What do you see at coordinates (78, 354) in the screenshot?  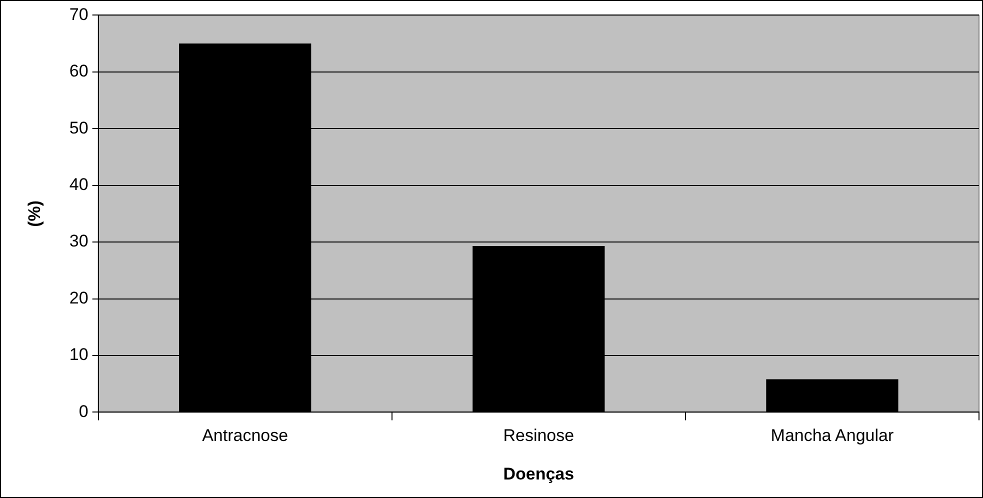 I see `y-tick-label: 10` at bounding box center [78, 354].